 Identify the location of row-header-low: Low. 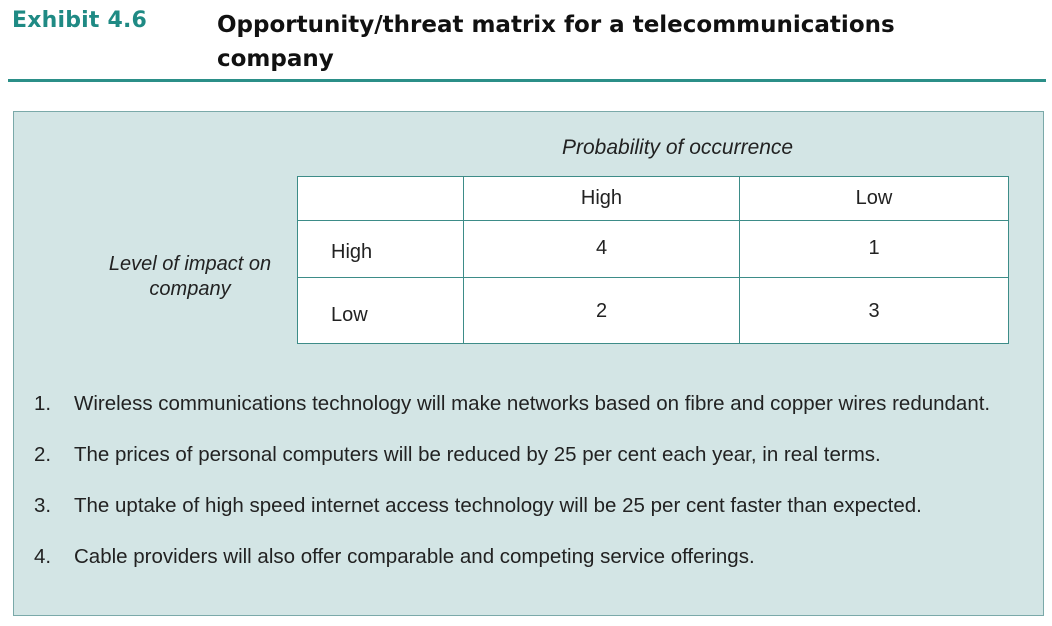
(380, 310).